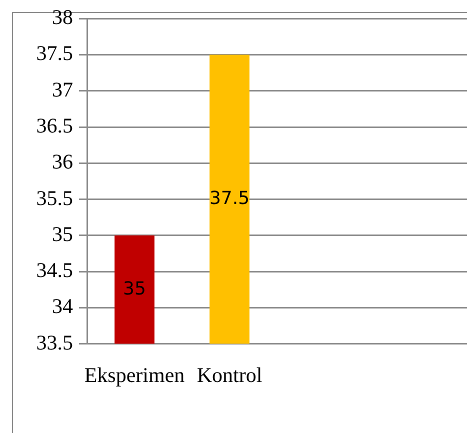 Image resolution: width=467 pixels, height=433 pixels. I want to click on y-tick-label: 34.5, so click(54, 270).